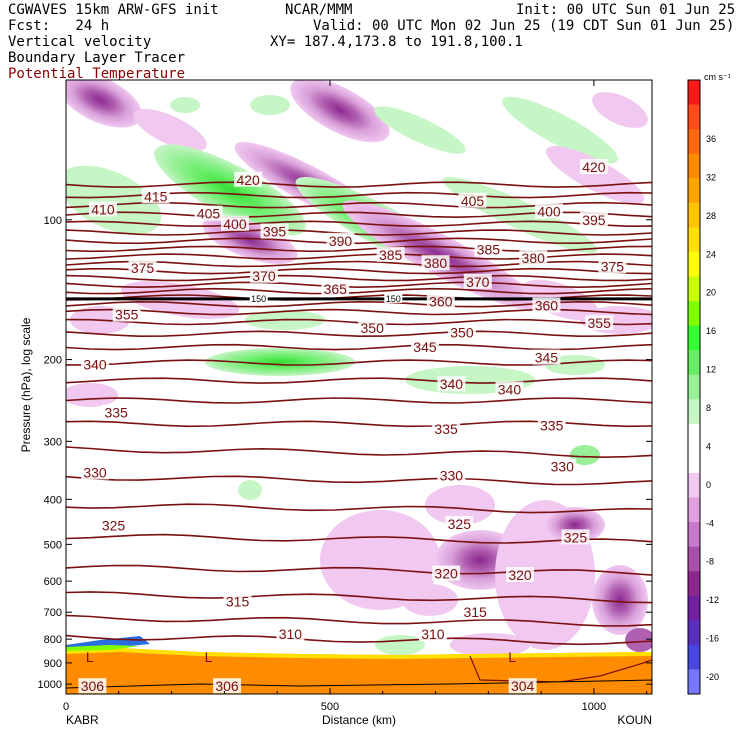 This screenshot has height=740, width=740. I want to click on header-xy: XY= 187.4,173.8 to 191.8,100.1, so click(396, 42).